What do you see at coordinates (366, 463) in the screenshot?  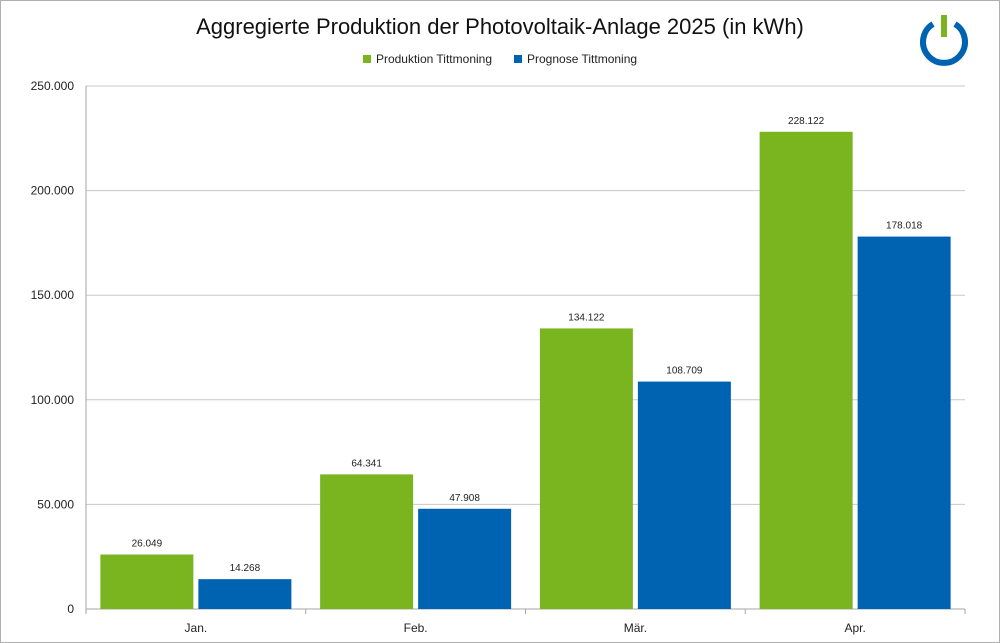 I see `data-label: 64.341` at bounding box center [366, 463].